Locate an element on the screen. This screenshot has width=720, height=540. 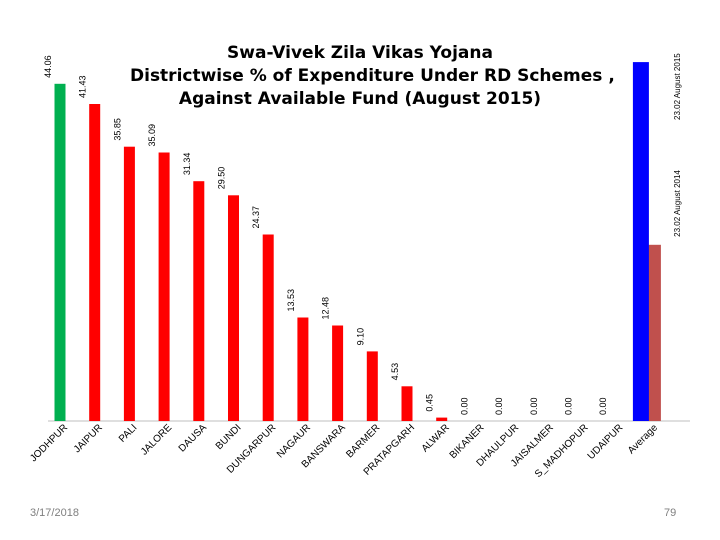
x-tick-label: Average is located at coordinates (643, 439).